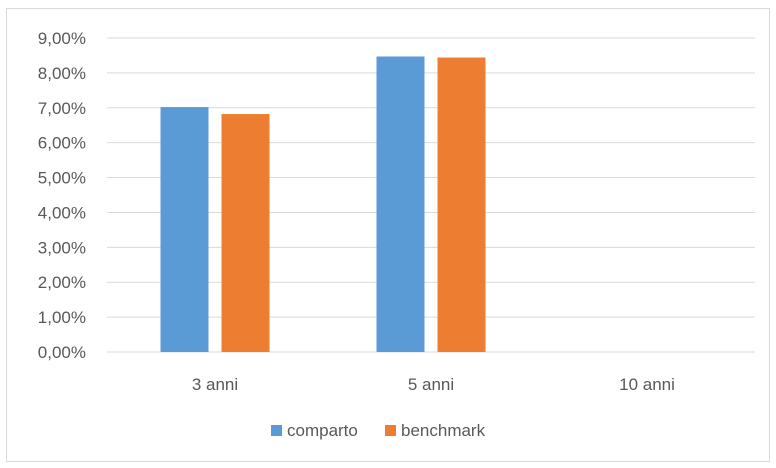 This screenshot has height=468, width=776. What do you see at coordinates (431, 384) in the screenshot?
I see `x-tick-label: 5 anni` at bounding box center [431, 384].